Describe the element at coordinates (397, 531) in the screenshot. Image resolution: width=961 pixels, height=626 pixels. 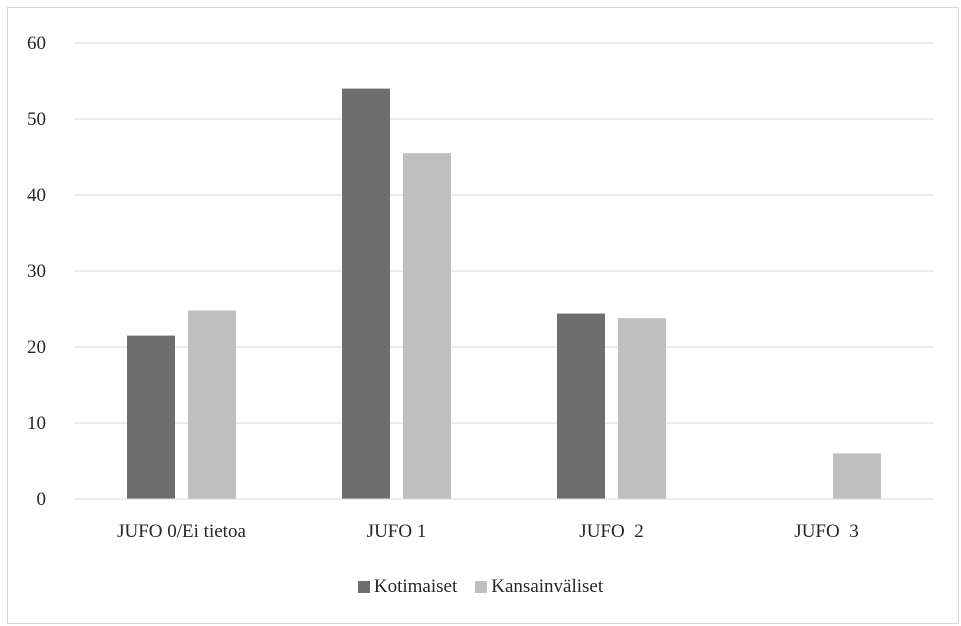
I see `x-tick-label-1: JUFO 1` at that location.